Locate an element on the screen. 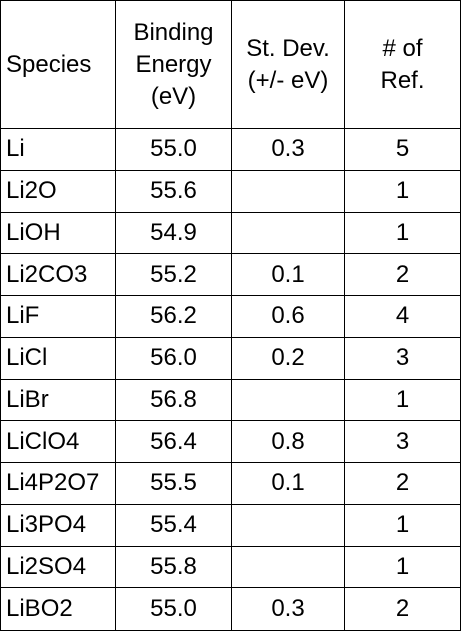 This screenshot has height=631, width=461. table-cell: 4 is located at coordinates (402, 317).